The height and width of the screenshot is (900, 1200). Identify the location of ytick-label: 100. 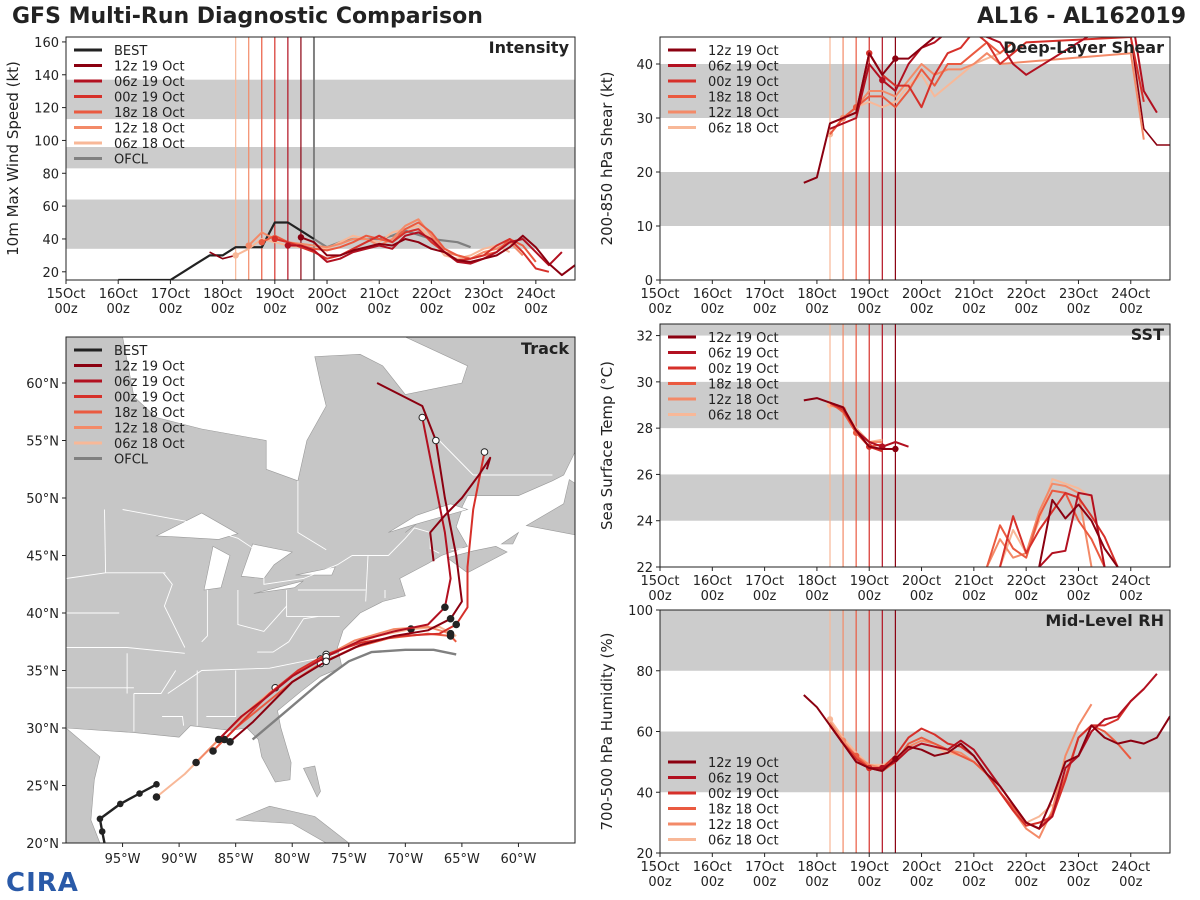
(46, 141).